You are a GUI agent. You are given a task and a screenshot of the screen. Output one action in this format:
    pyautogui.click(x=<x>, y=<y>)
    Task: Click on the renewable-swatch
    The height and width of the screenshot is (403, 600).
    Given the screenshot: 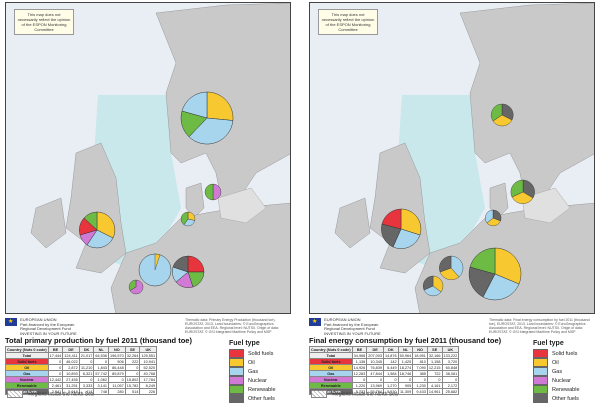 What is the action you would take?
    pyautogui.click(x=236, y=389)
    